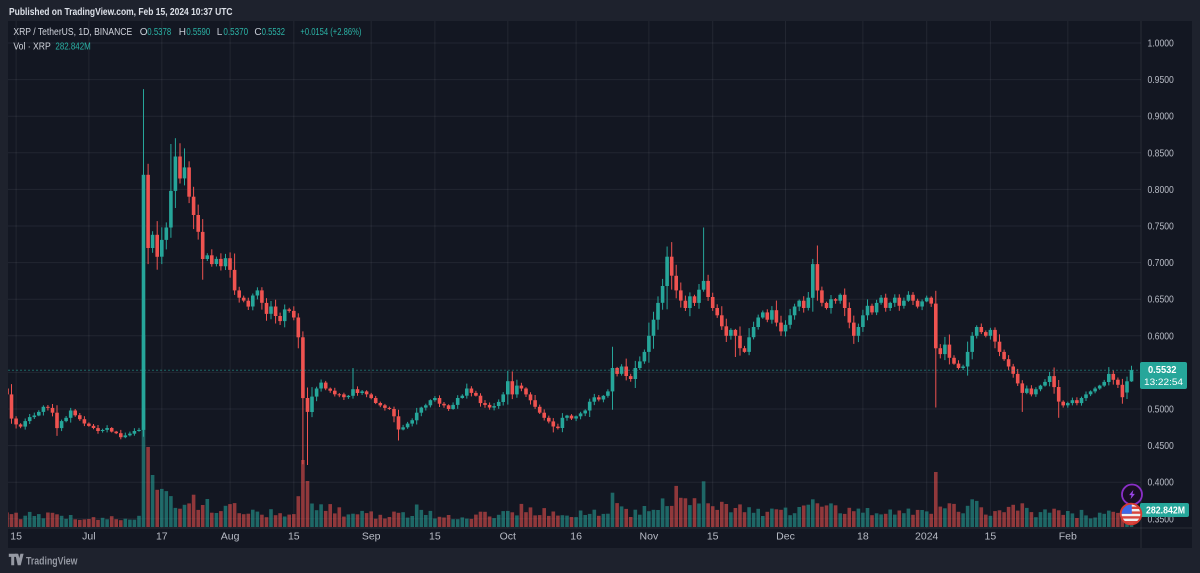 The height and width of the screenshot is (573, 1200). Describe the element at coordinates (508, 537) in the screenshot. I see `svg-text: Oct` at that location.